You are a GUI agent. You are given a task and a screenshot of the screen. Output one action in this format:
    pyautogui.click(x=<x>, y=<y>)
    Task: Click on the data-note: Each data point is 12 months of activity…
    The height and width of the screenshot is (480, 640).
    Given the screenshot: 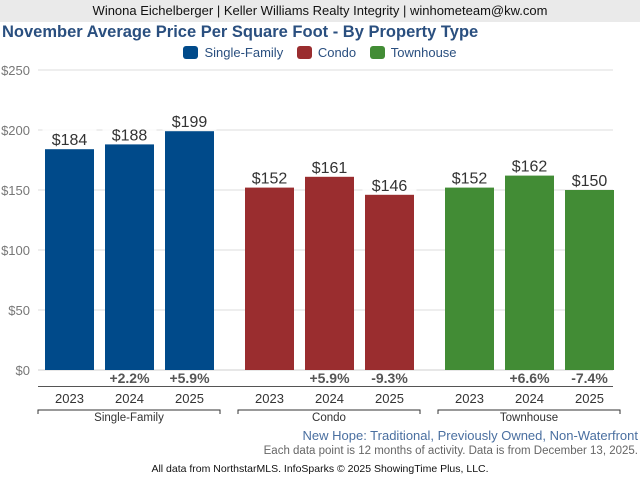 What is the action you would take?
    pyautogui.click(x=450, y=451)
    